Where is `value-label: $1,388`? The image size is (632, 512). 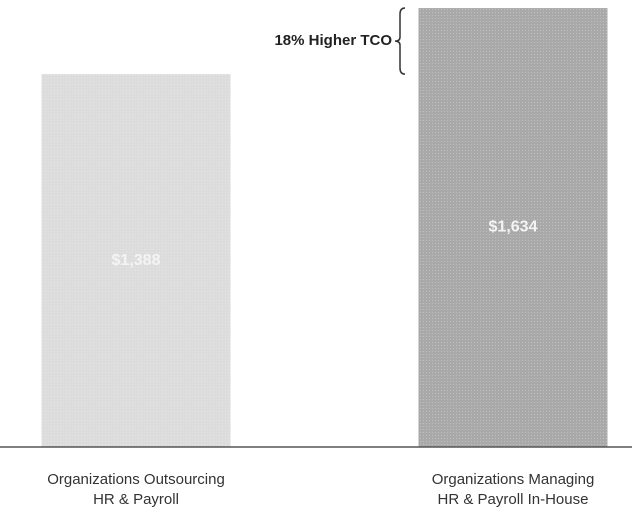 value-label: $1,388 is located at coordinates (136, 260).